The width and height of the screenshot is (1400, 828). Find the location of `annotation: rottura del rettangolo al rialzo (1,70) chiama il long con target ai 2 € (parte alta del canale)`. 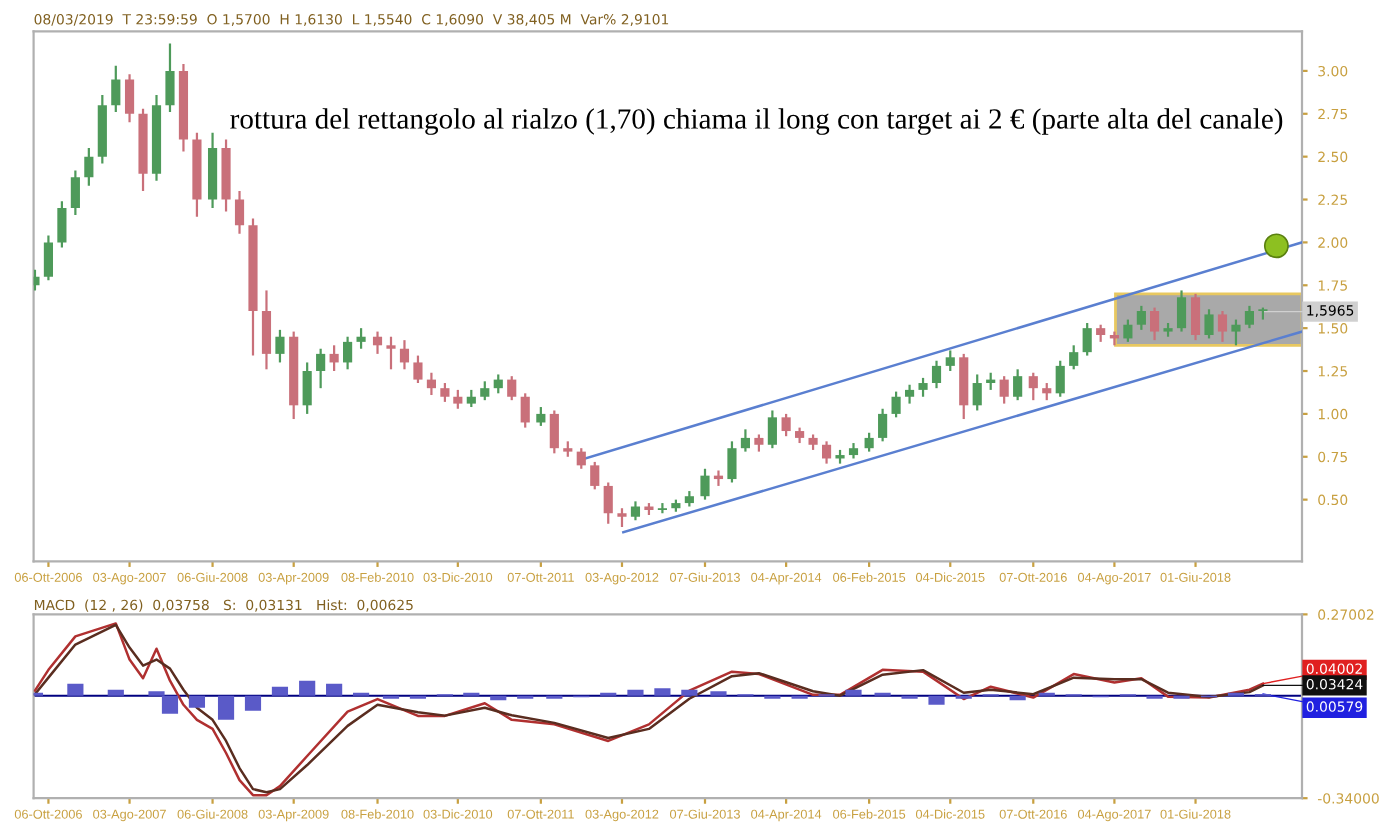

annotation: rottura del rettangolo al rialzo (1,70) chiama il long con target ai 2 € (parte alta del canale) is located at coordinates (756, 121).